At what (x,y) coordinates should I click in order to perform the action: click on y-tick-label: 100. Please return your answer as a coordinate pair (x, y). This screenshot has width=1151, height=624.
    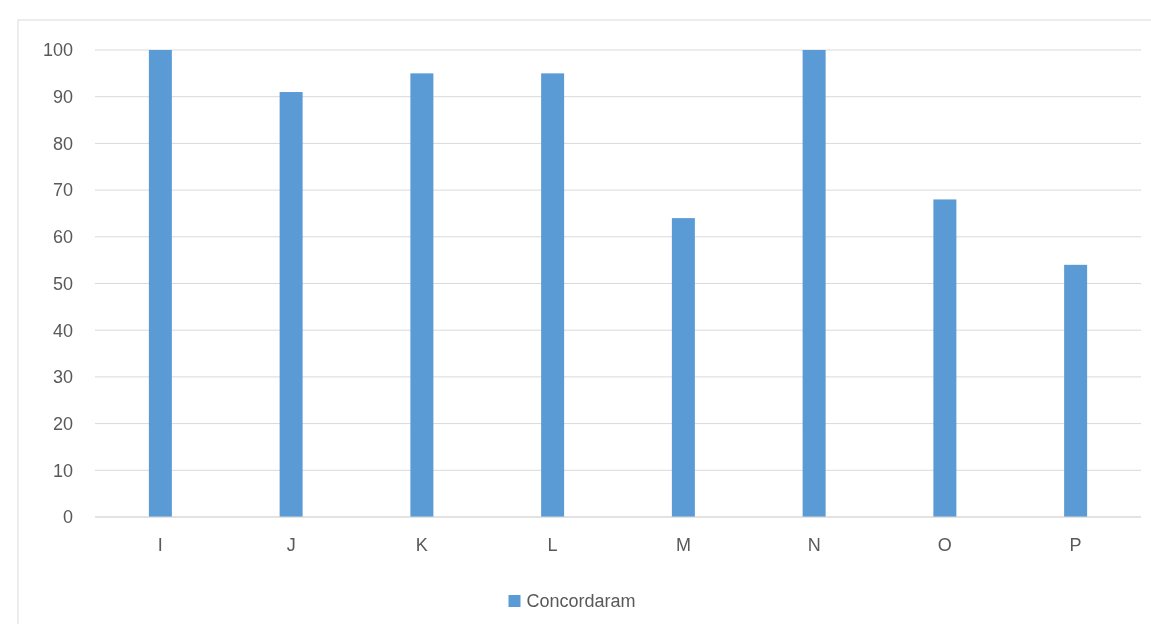
    Looking at the image, I should click on (57, 50).